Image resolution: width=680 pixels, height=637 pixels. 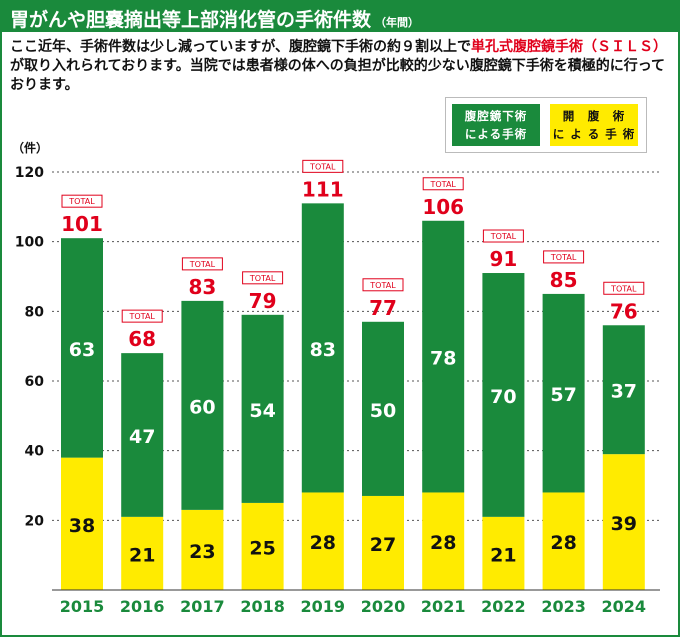 I want to click on description-highlight: 単孔式腹腔鏡手術（ＳＩＬＳ）, so click(x=569, y=47).